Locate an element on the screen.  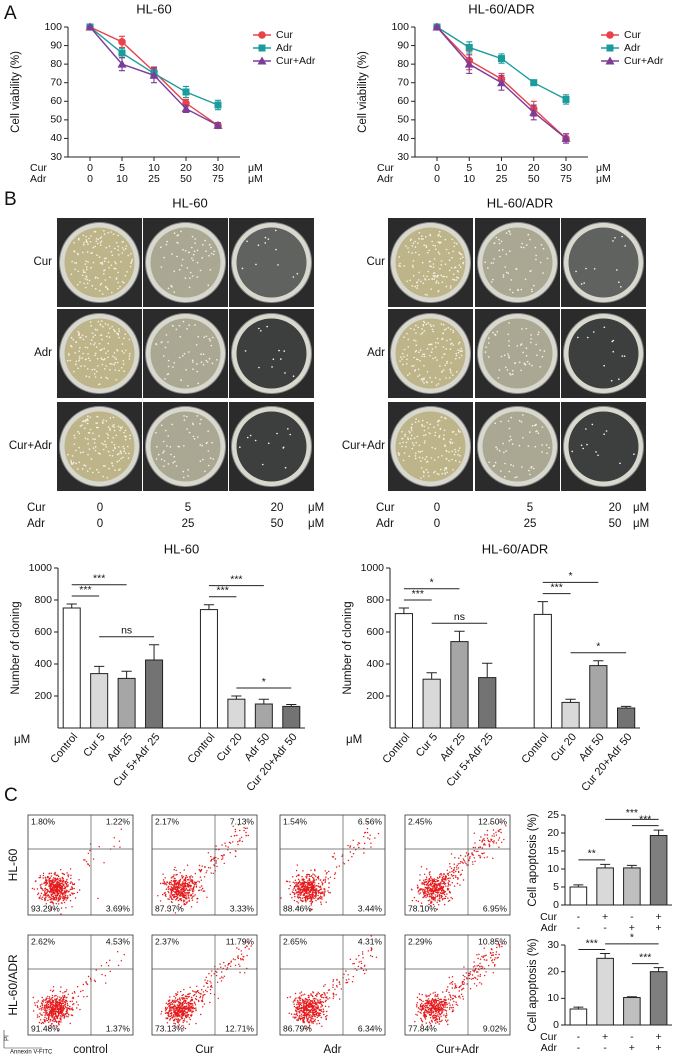
quadrant-value: 87.37% is located at coordinates (169, 908).